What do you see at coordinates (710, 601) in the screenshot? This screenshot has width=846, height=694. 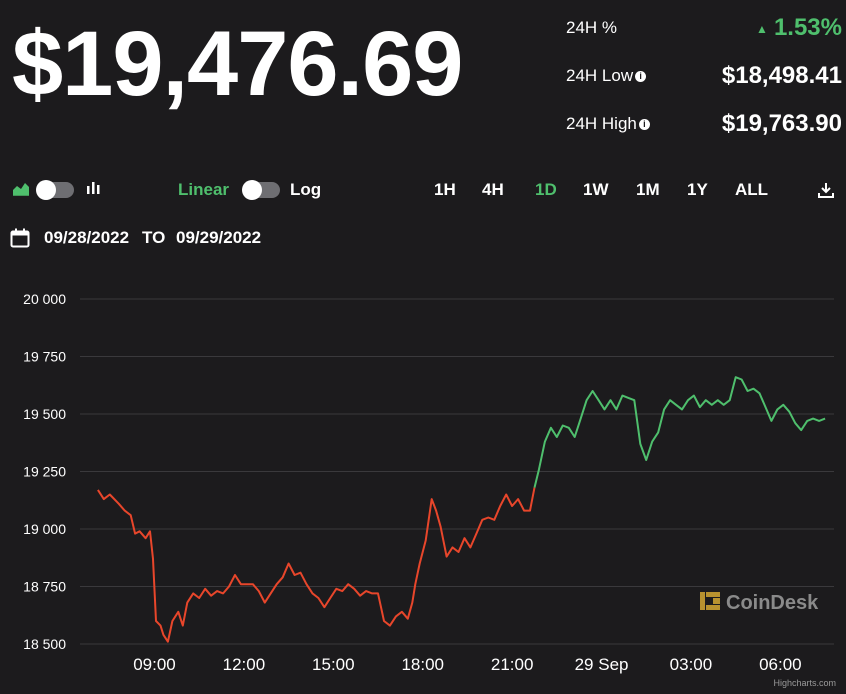 I see `coindesk-logo-icon` at bounding box center [710, 601].